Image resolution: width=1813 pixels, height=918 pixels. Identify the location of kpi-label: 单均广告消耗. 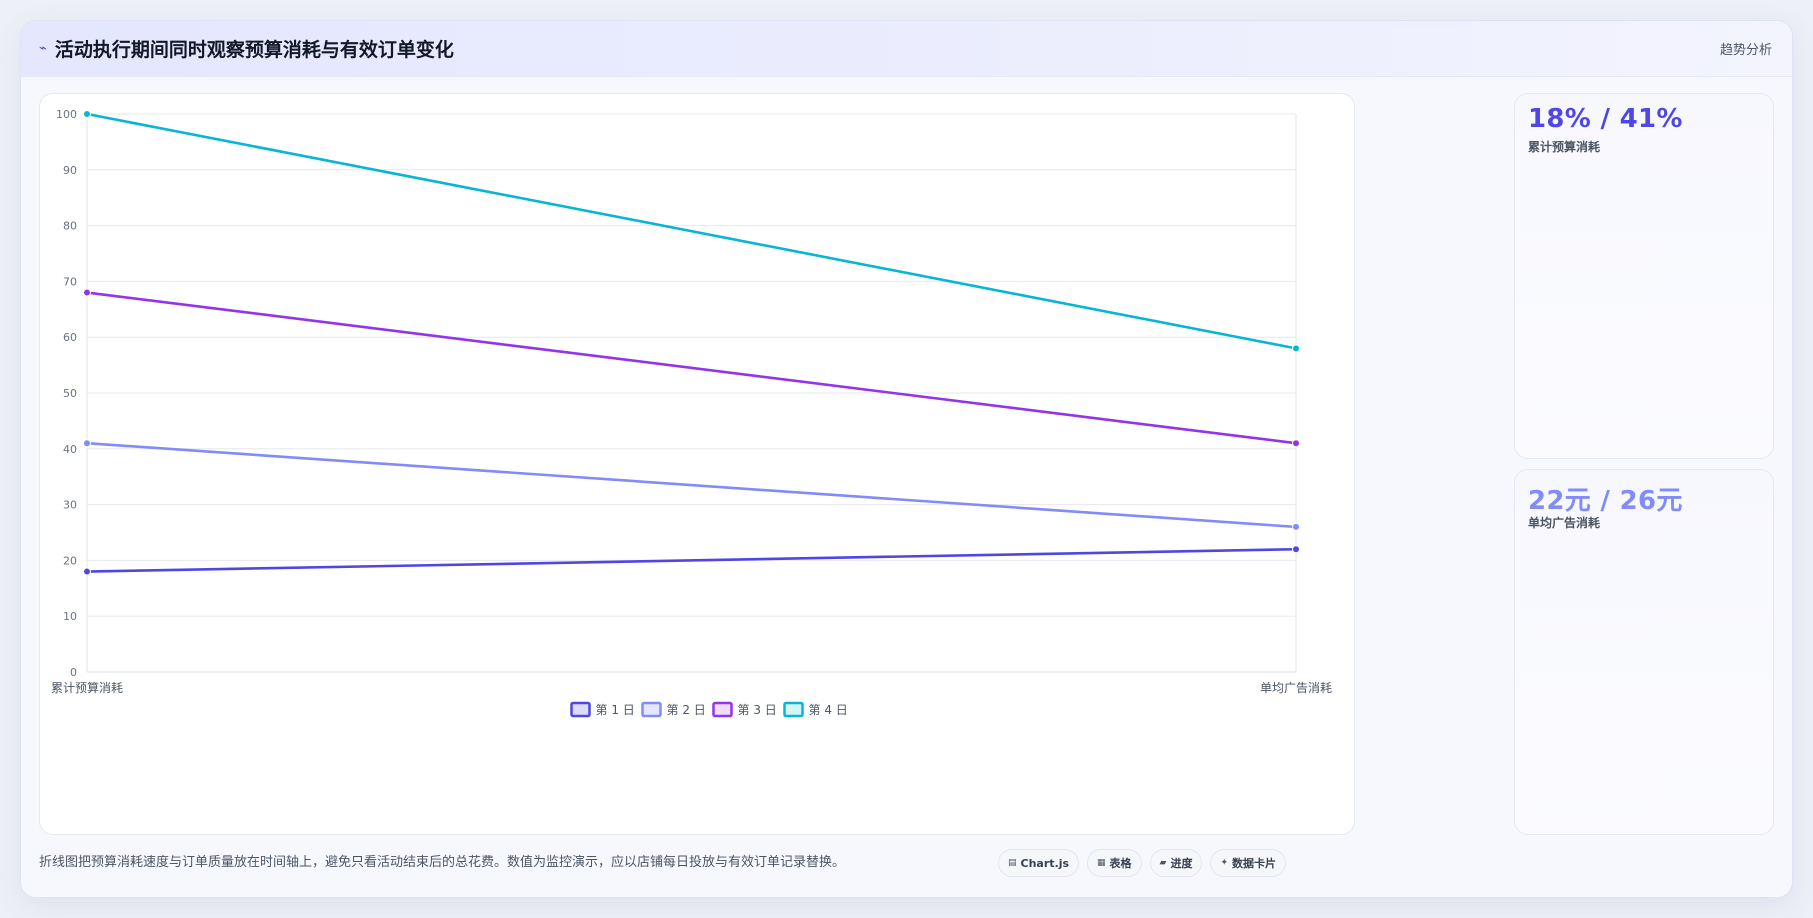
(1564, 523).